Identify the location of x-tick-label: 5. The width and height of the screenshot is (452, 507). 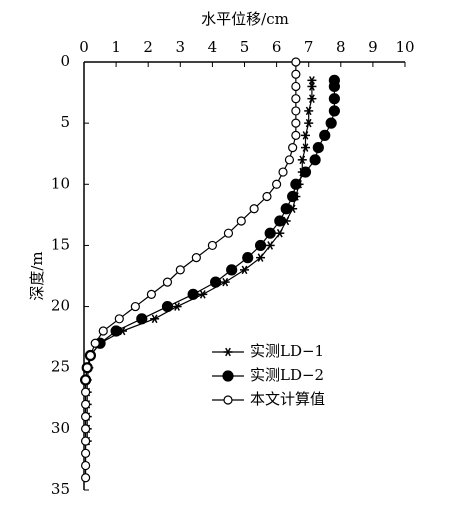
(245, 47).